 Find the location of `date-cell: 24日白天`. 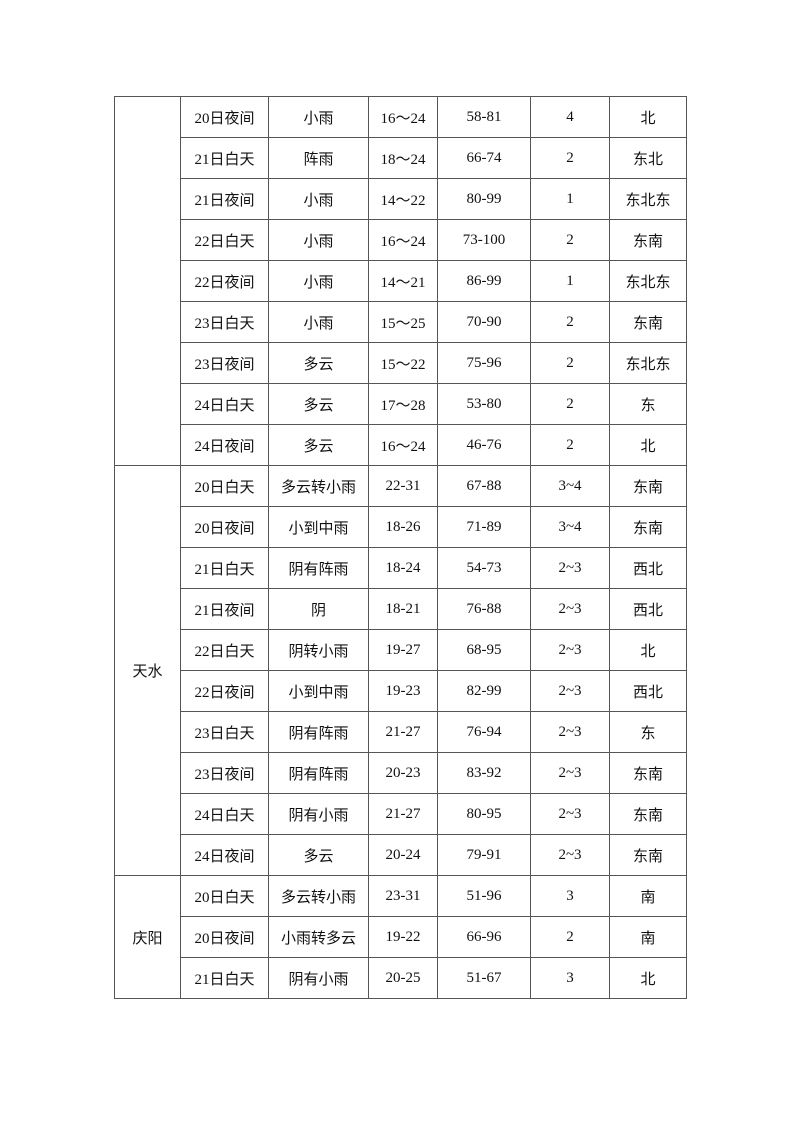

date-cell: 24日白天 is located at coordinates (224, 404).